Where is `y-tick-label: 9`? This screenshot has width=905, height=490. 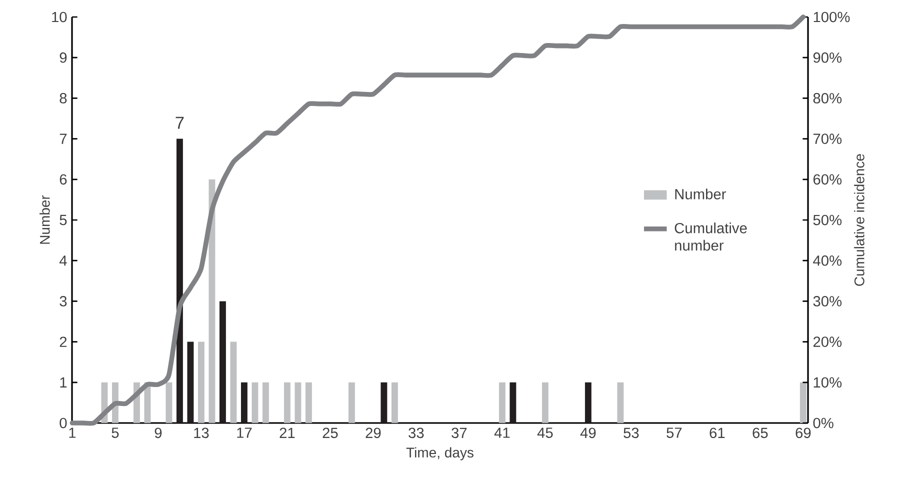 y-tick-label: 9 is located at coordinates (63, 57).